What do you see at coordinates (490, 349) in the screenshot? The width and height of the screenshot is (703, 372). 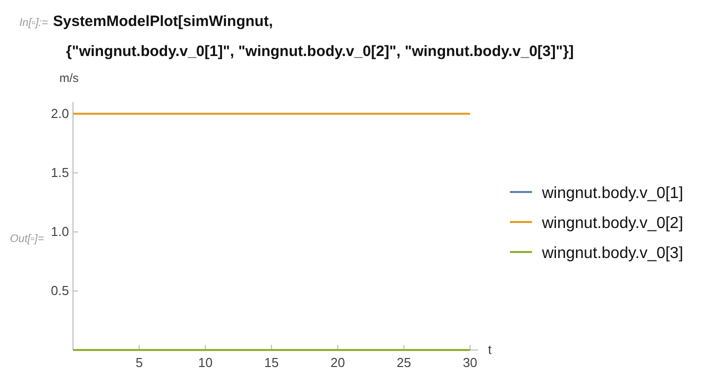 I see `x-axis-title: t` at bounding box center [490, 349].